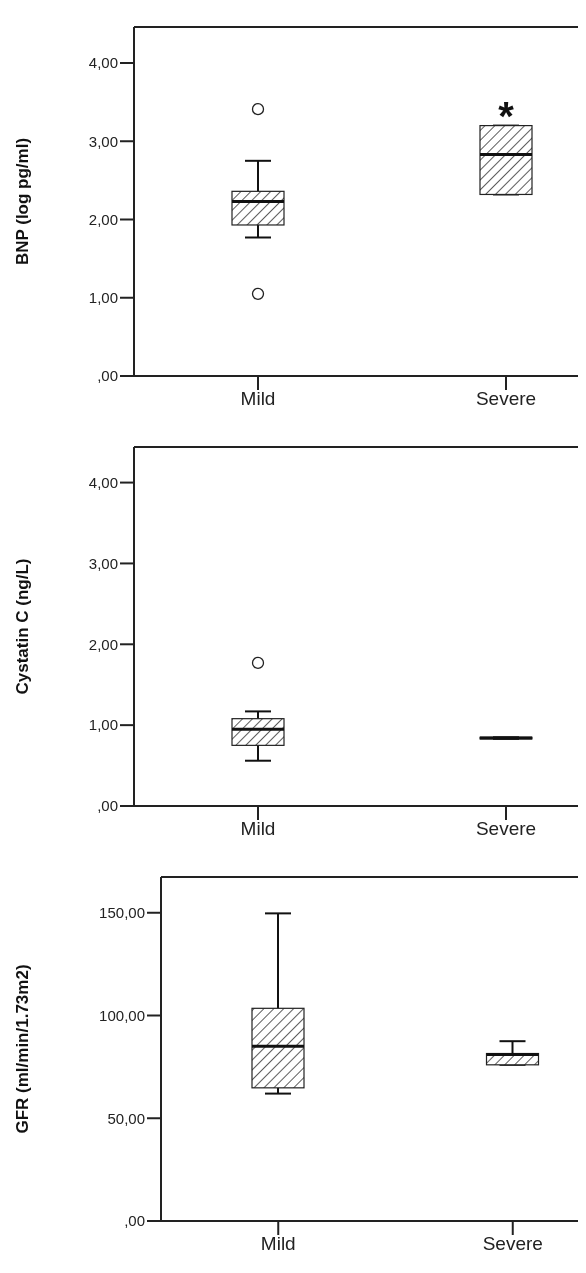 This screenshot has width=586, height=1273. I want to click on y-tick-label: 100,00, so click(122, 1015).